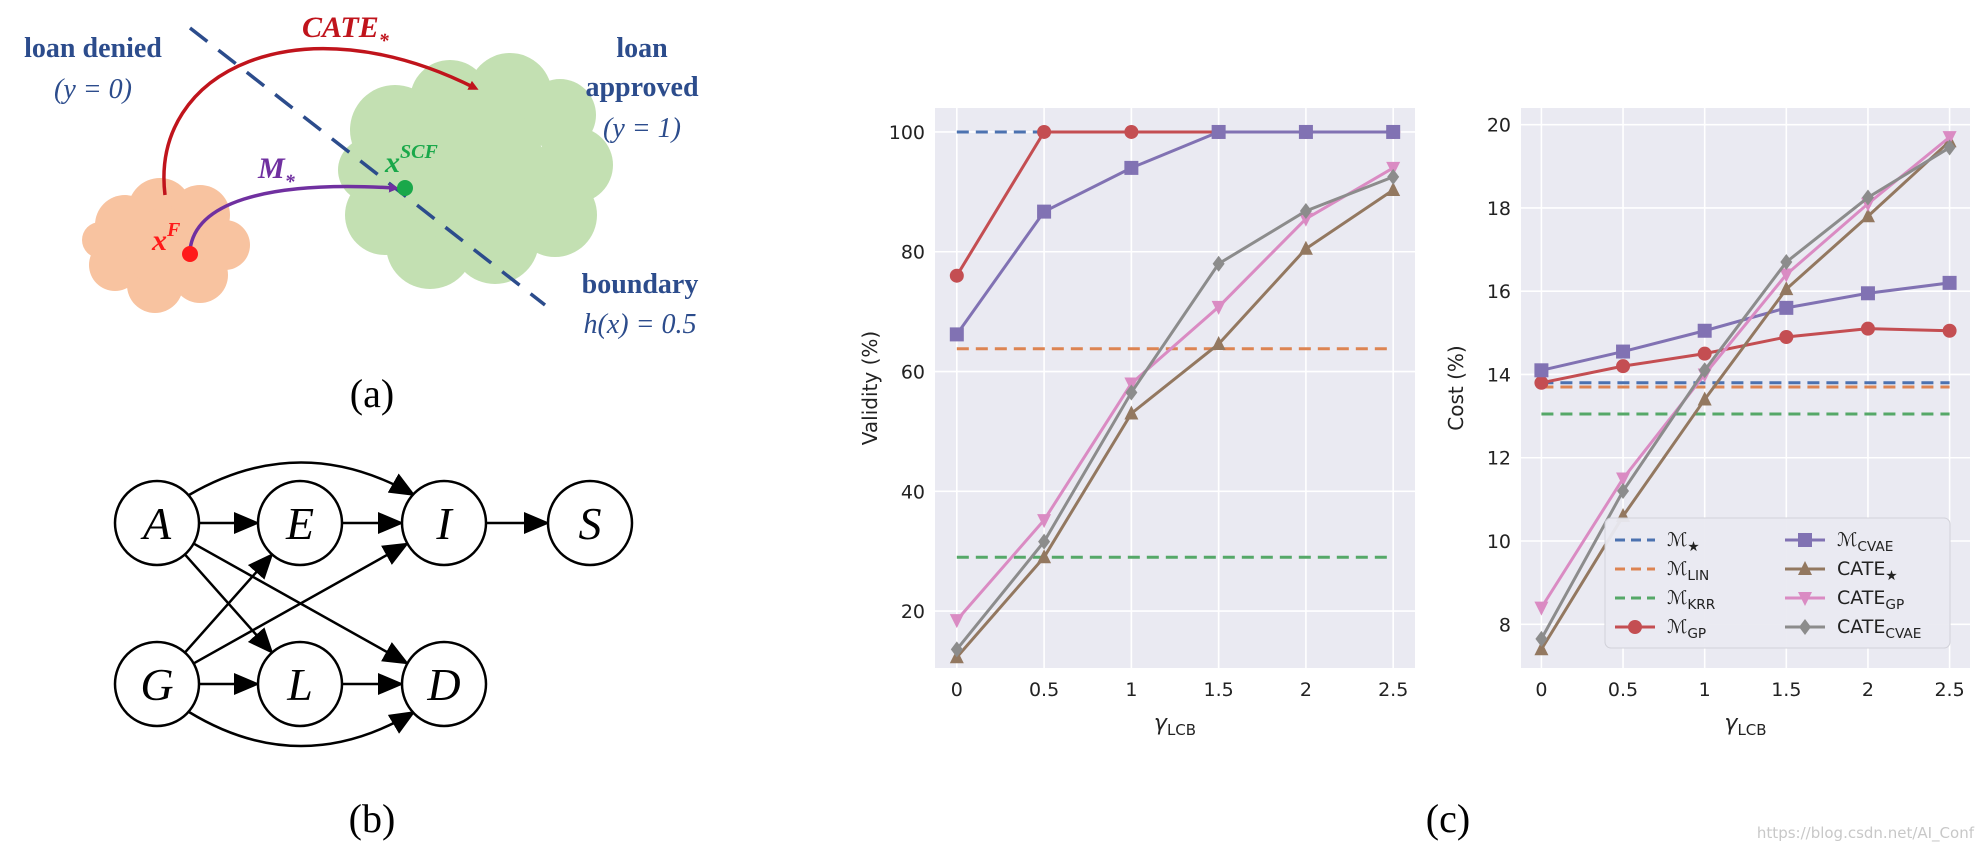  What do you see at coordinates (157, 684) in the screenshot?
I see `node-g` at bounding box center [157, 684].